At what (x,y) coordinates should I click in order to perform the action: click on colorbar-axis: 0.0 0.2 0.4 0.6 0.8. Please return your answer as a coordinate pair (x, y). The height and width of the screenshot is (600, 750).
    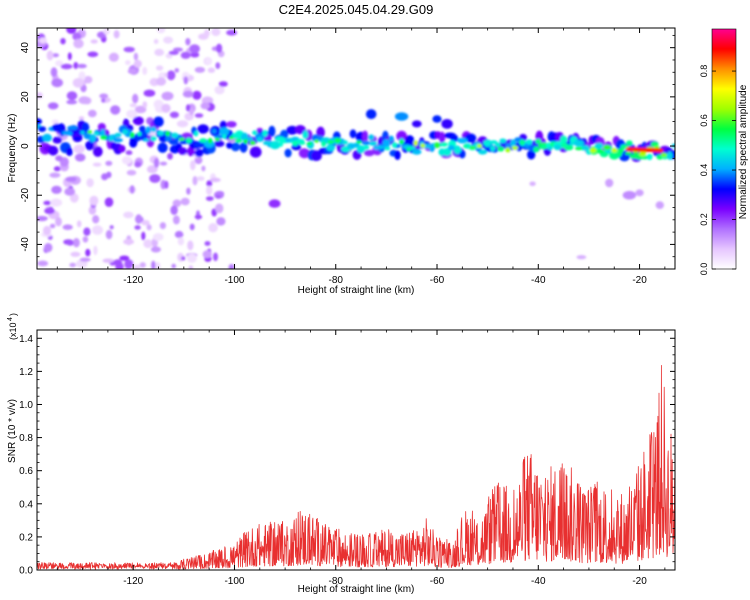
    Looking at the image, I should click on (717, 170).